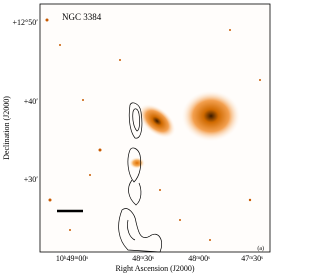 The width and height of the screenshot is (320, 274). I want to click on y-tick-label: +40′, so click(31, 101).